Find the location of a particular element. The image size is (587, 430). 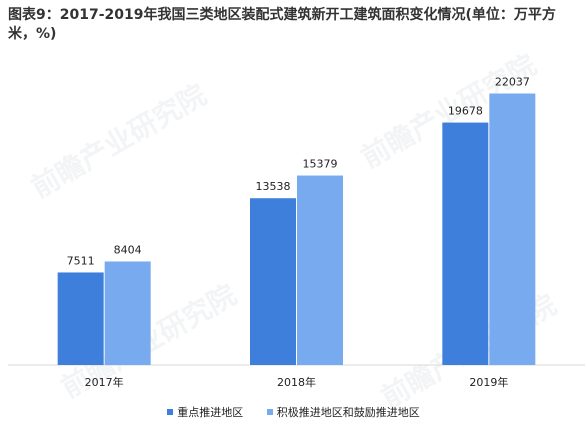

legend-item-series-2: 积极推进地区和鼓励推进地区 is located at coordinates (343, 412).